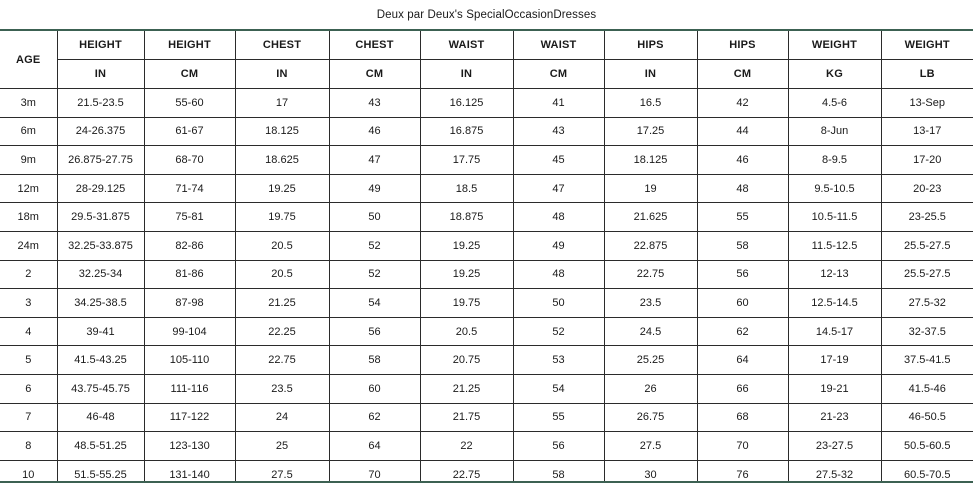  Describe the element at coordinates (374, 131) in the screenshot. I see `cell-measure: 46` at that location.